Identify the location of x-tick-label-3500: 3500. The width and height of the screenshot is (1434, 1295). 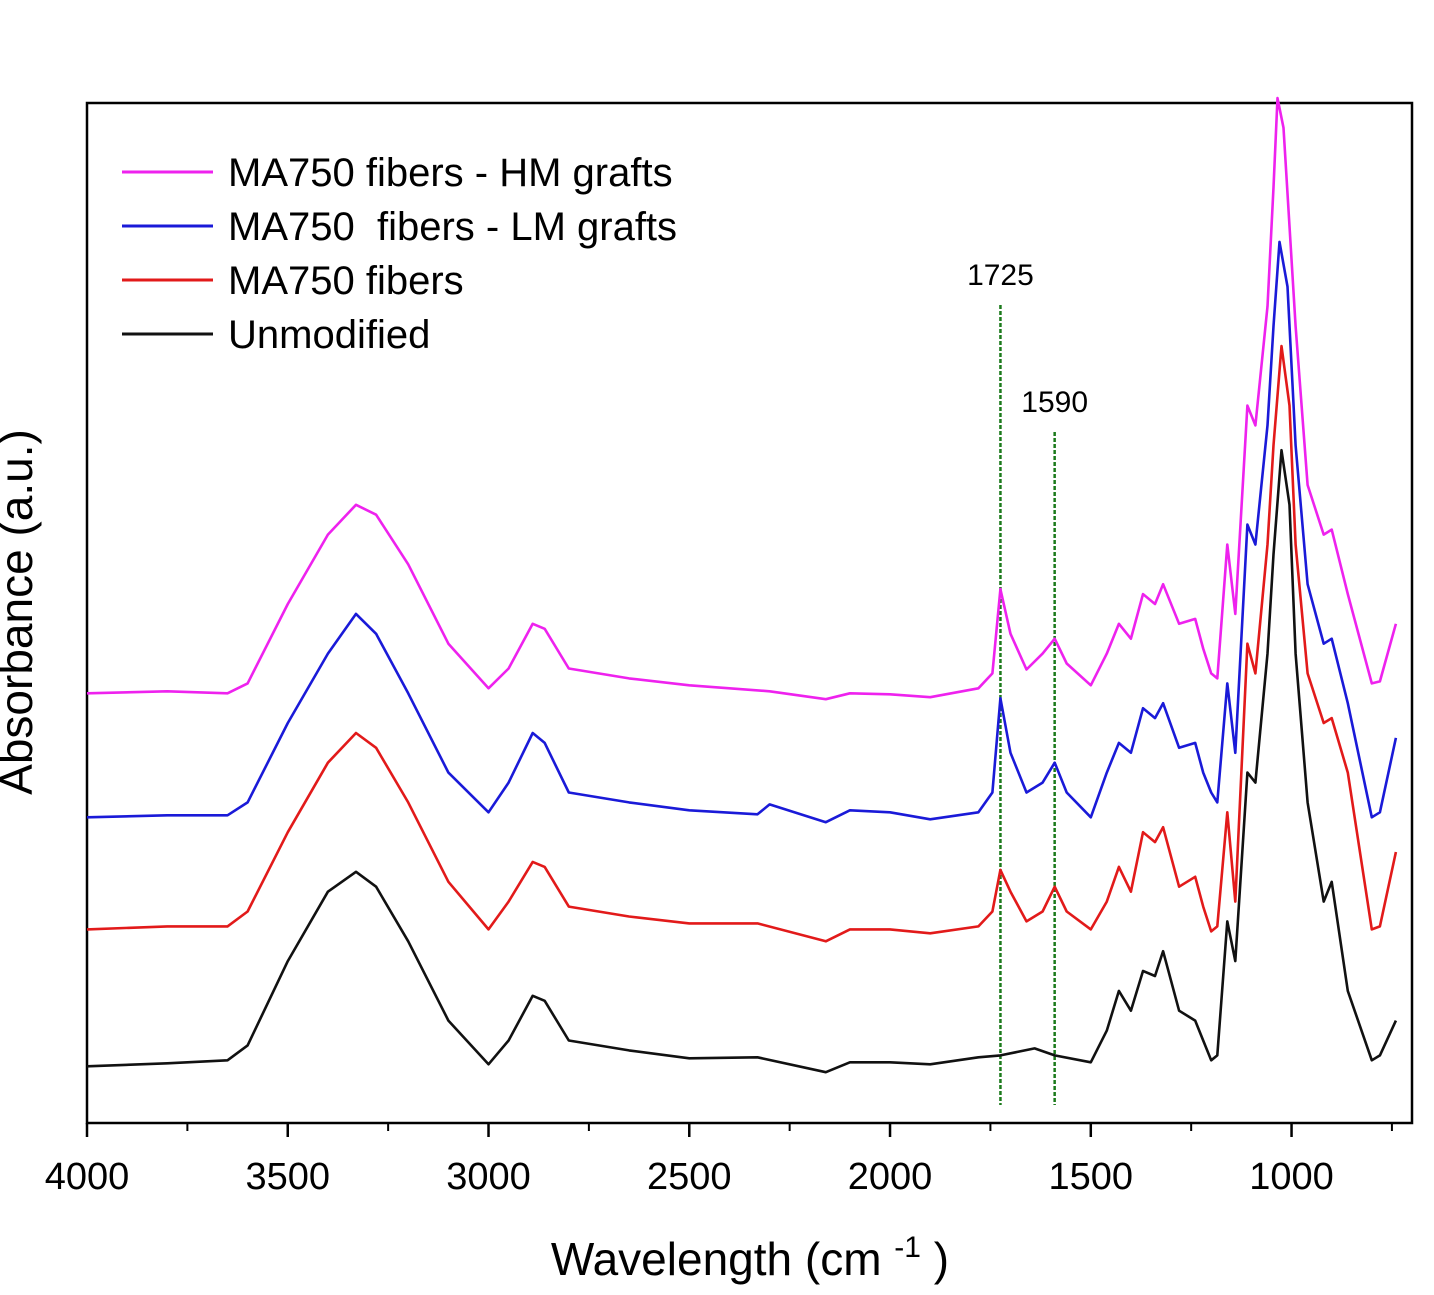
(287, 1177).